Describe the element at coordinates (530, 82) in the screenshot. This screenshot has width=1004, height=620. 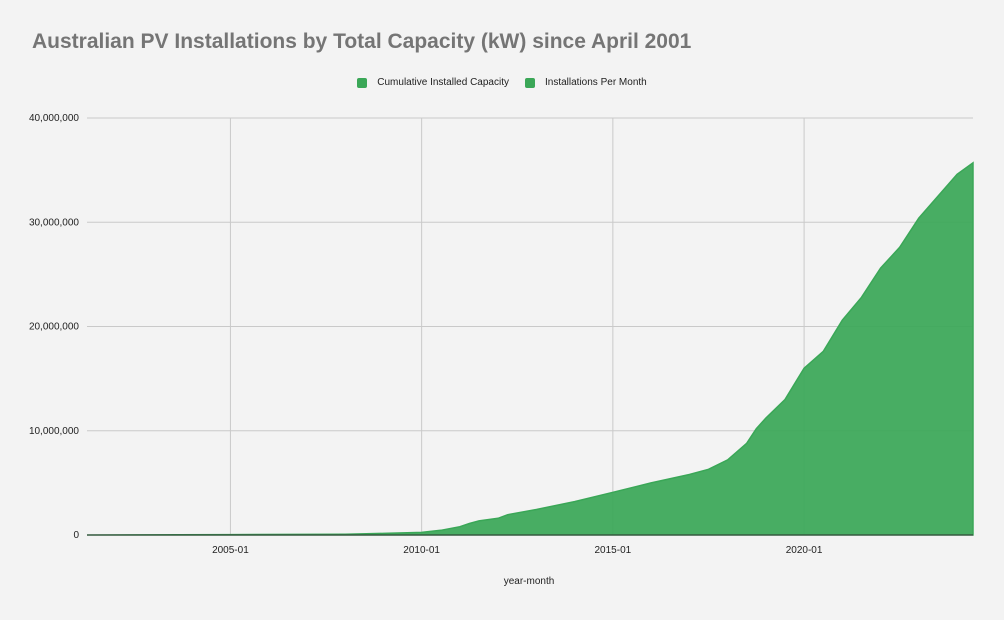
I see `legend-swatch-per-month` at that location.